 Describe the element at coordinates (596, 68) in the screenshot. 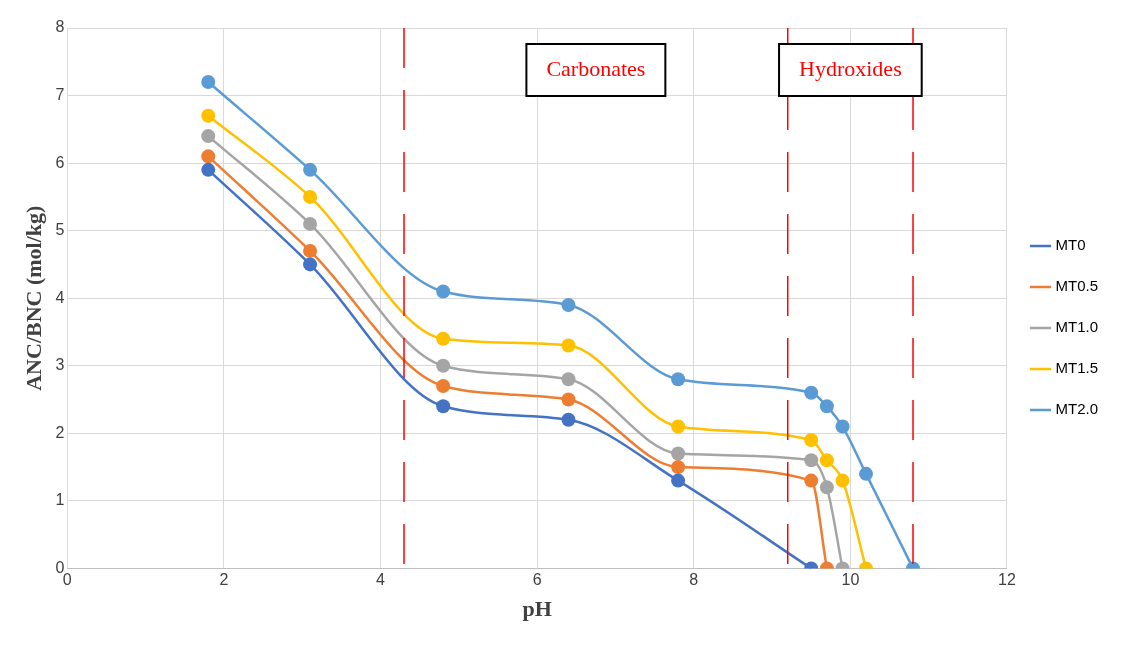

I see `annotation: Carbonates` at that location.